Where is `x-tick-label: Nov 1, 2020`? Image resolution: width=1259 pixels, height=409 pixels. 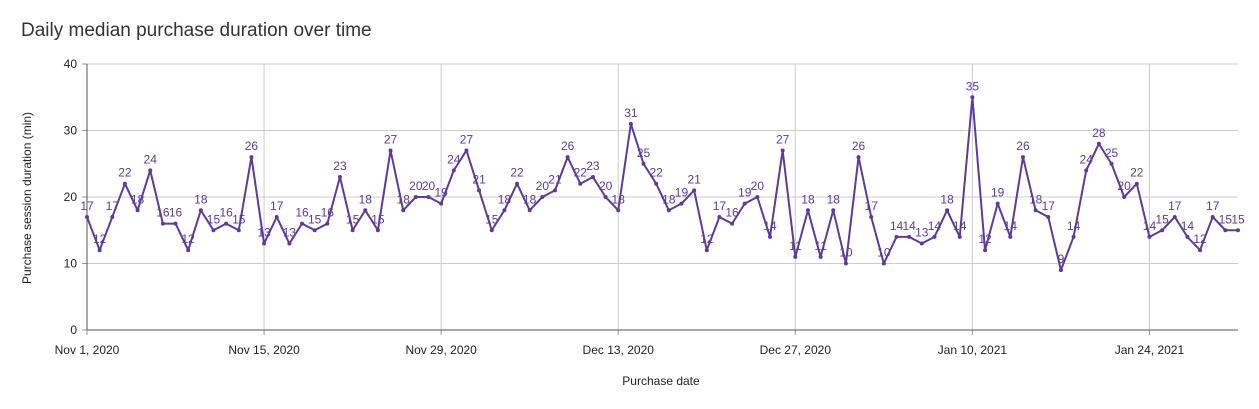 x-tick-label: Nov 1, 2020 is located at coordinates (87, 350).